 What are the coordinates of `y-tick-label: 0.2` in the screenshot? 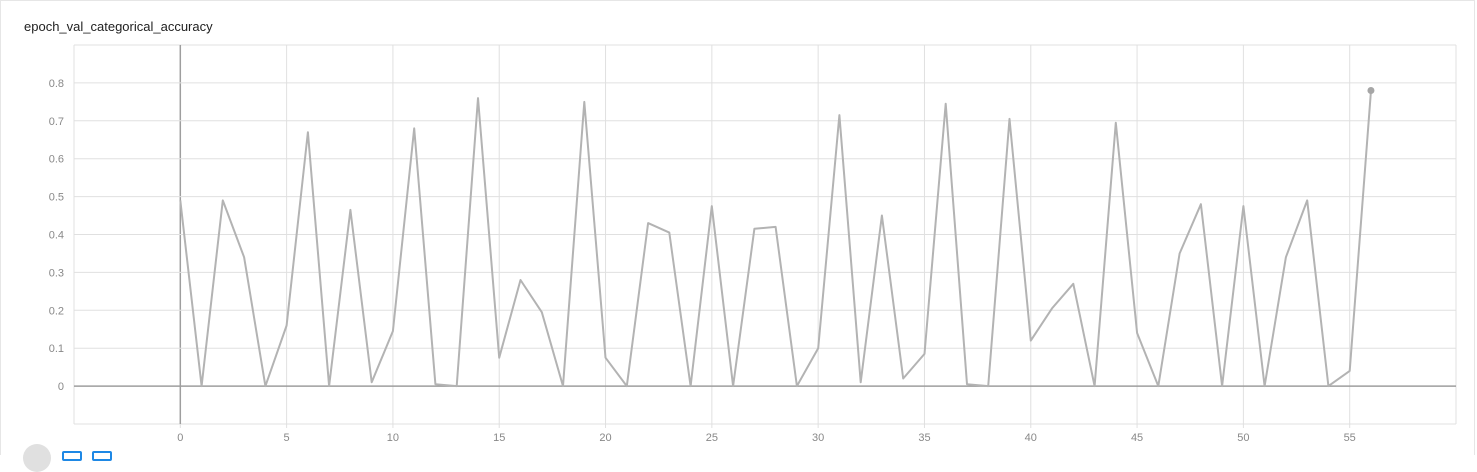 It's located at (56, 311).